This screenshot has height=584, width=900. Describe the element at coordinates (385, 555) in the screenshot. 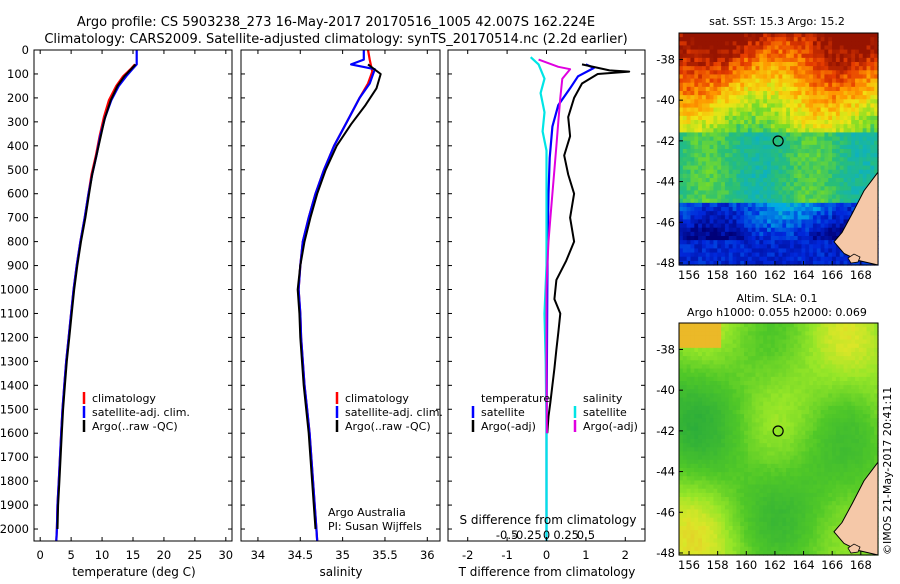

I see `x-tick-label: 35.5` at that location.